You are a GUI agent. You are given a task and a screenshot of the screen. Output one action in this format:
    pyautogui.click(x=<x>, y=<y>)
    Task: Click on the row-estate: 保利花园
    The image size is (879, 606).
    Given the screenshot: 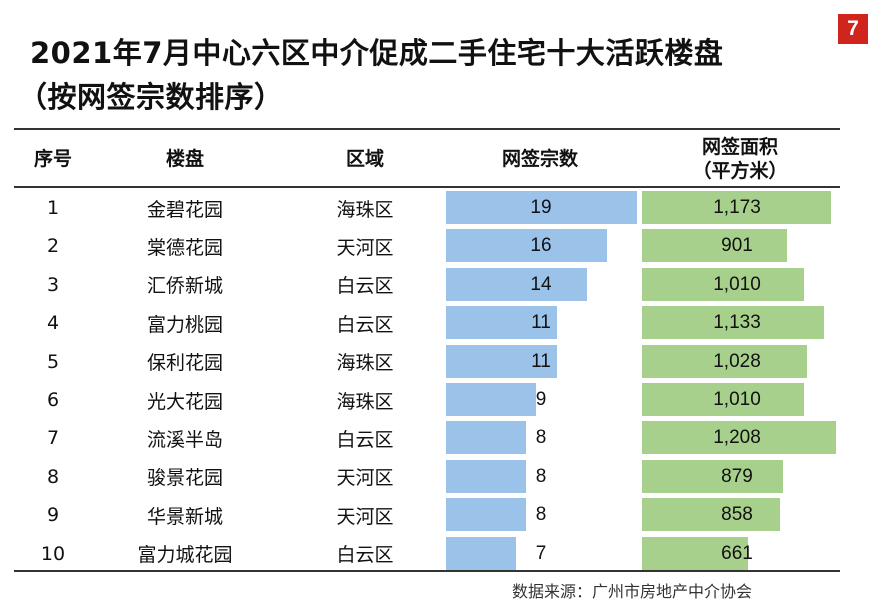 What is the action you would take?
    pyautogui.click(x=184, y=363)
    